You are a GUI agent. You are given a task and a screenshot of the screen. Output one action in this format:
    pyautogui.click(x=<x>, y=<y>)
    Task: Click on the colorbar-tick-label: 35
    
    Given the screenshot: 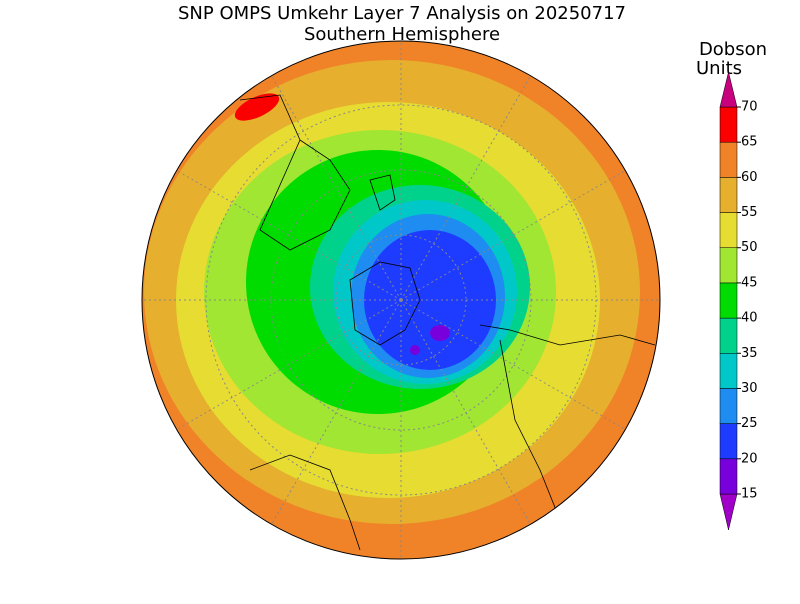 What is the action you would take?
    pyautogui.click(x=749, y=353)
    